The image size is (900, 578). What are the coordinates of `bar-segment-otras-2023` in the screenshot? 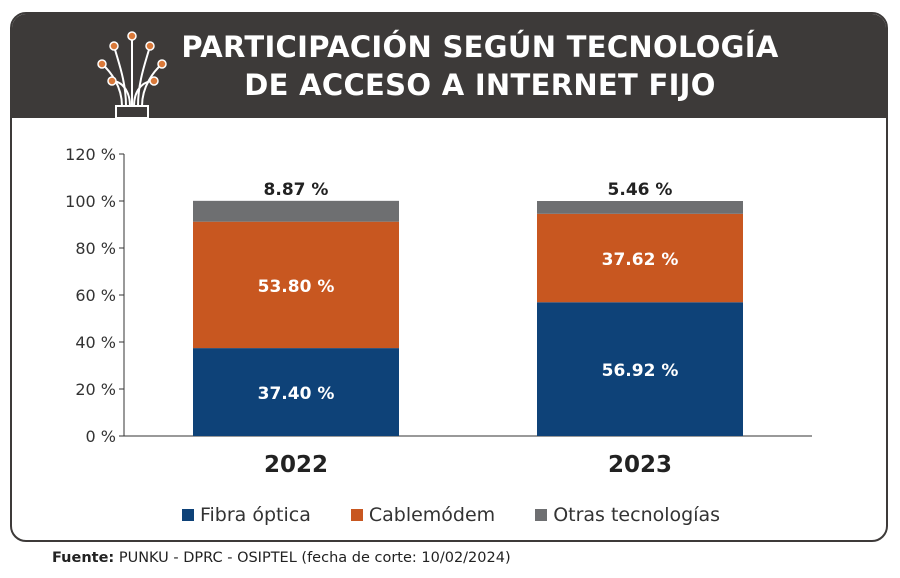 It's located at (640, 207).